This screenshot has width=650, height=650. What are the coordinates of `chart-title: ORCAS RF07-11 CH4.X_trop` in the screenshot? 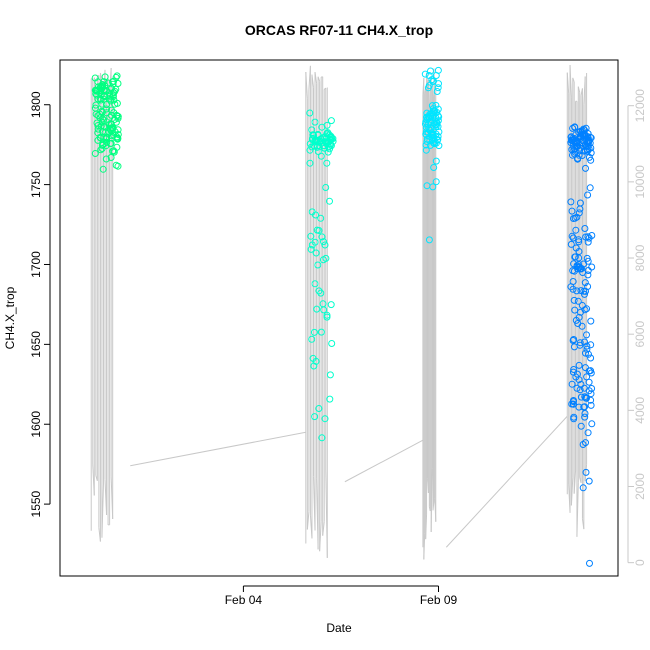 It's located at (339, 30).